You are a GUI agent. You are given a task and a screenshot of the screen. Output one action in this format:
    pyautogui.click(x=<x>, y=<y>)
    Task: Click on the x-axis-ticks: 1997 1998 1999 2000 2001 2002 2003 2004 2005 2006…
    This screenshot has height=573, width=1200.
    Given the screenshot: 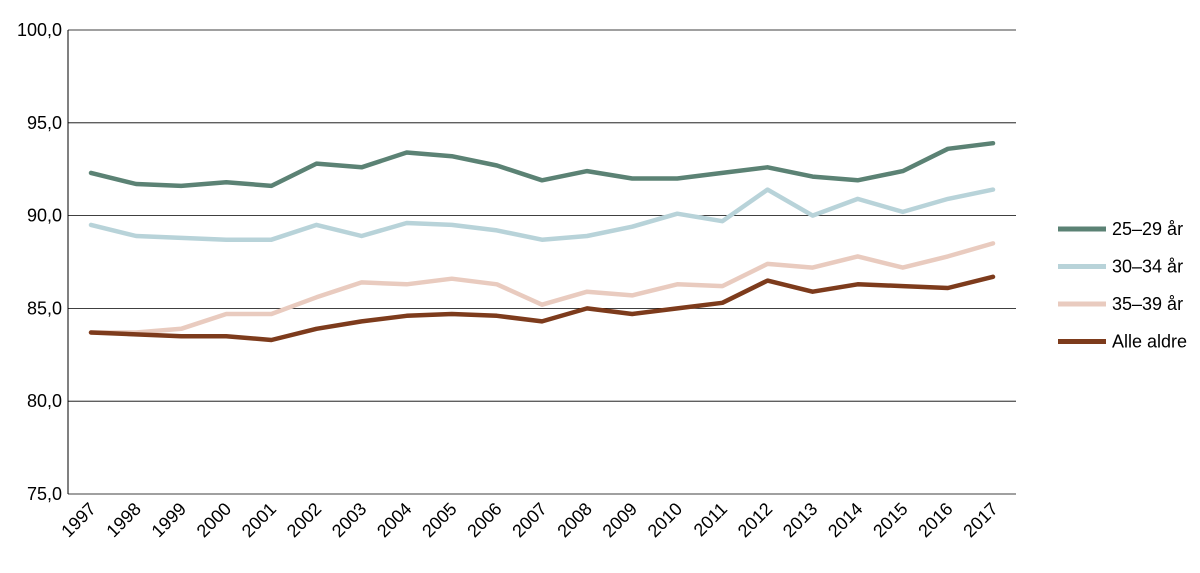 What is the action you would take?
    pyautogui.click(x=529, y=520)
    